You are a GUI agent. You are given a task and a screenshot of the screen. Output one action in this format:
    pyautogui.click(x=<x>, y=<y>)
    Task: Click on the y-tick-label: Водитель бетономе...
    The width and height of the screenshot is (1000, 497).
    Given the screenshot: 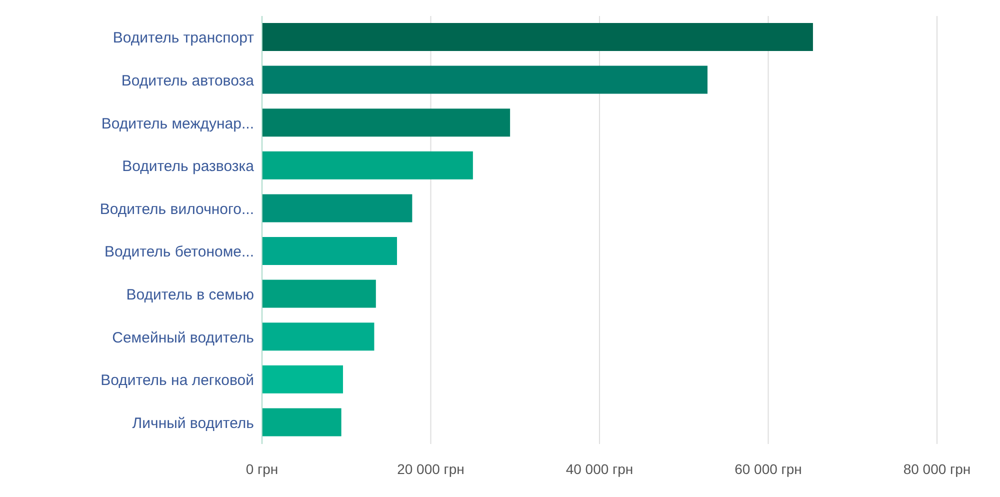 What is the action you would take?
    pyautogui.click(x=179, y=252)
    